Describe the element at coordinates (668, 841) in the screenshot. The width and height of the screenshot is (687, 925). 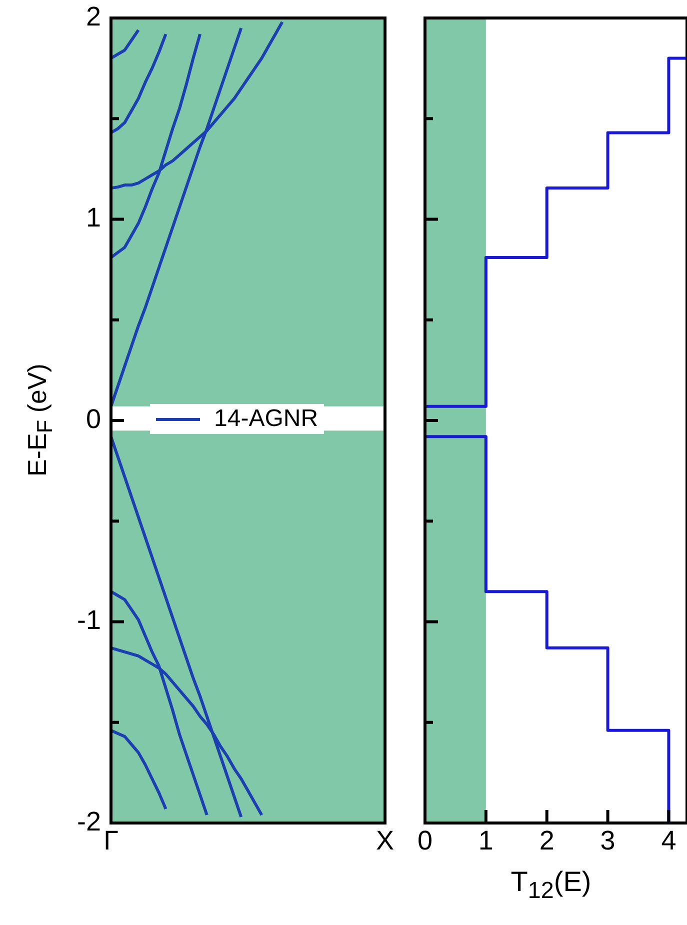
I see `x-tick-label: 4` at that location.